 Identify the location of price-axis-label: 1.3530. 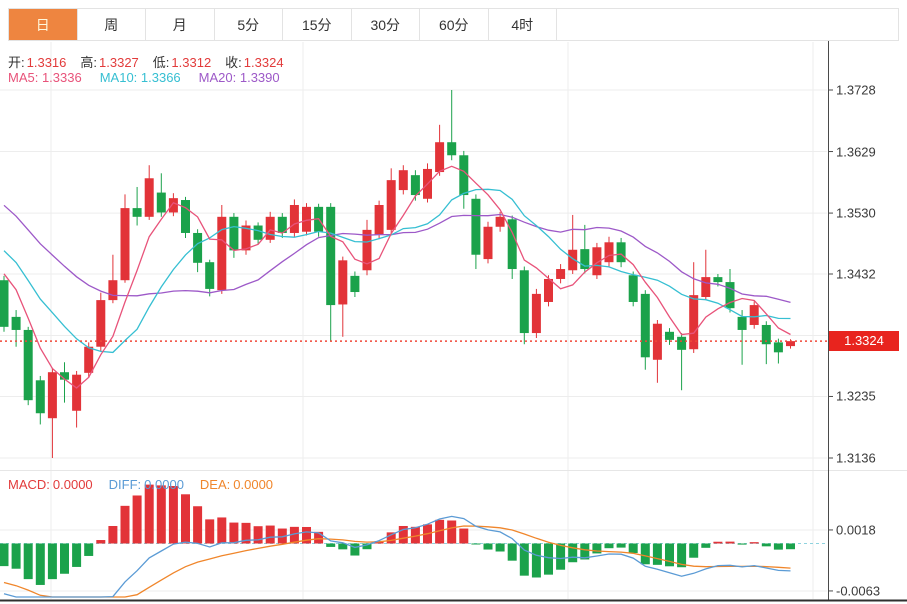
(856, 213).